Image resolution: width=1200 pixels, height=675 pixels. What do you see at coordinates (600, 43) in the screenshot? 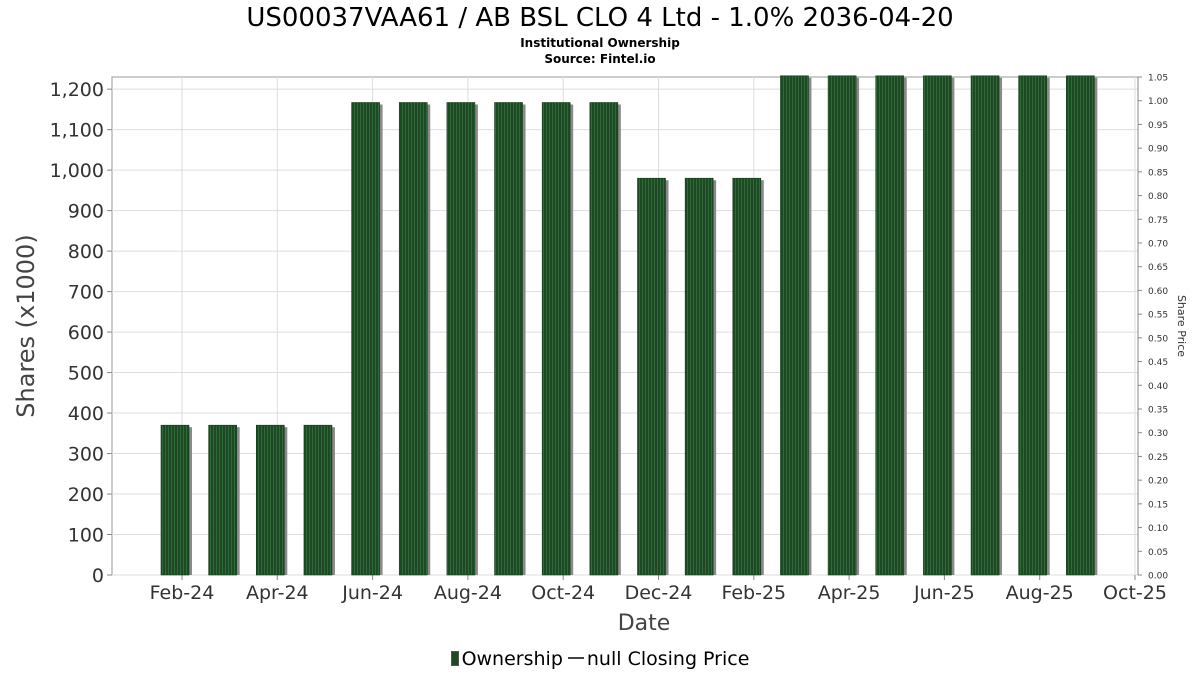
I see `chart-subtitle: Institutional Ownership` at bounding box center [600, 43].